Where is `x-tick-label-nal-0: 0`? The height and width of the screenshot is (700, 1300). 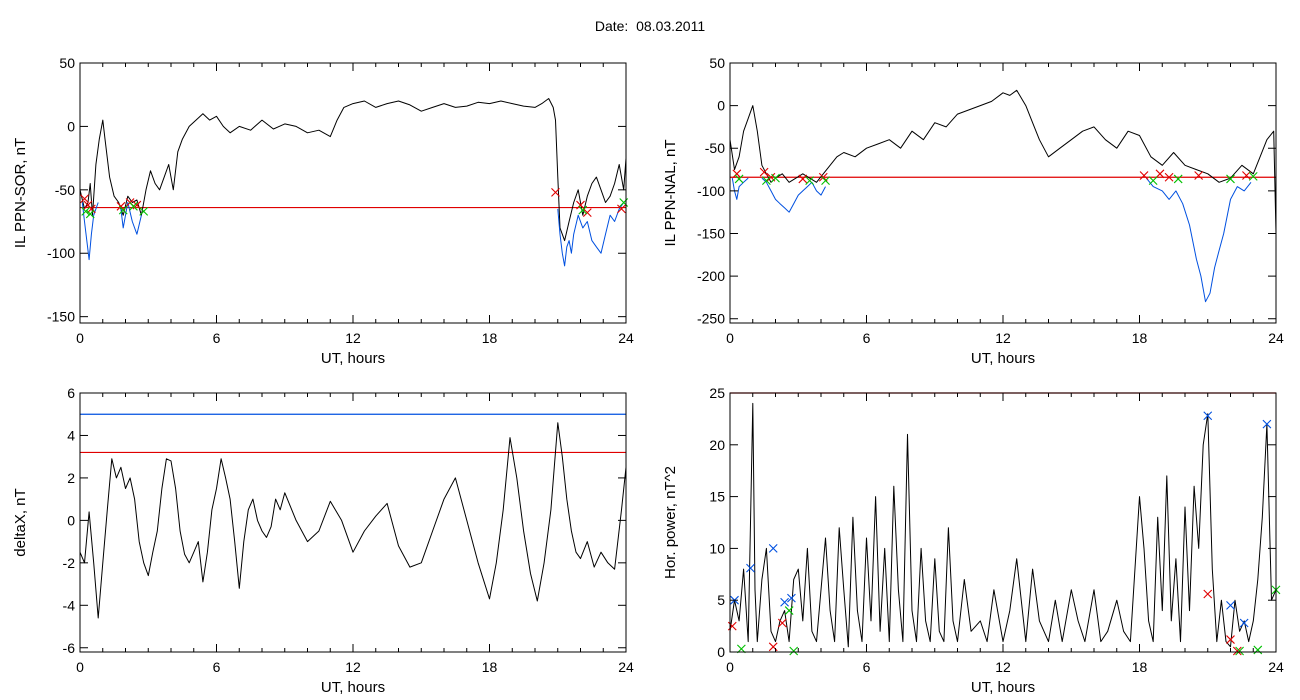
x-tick-label-nal-0: 0 is located at coordinates (730, 338).